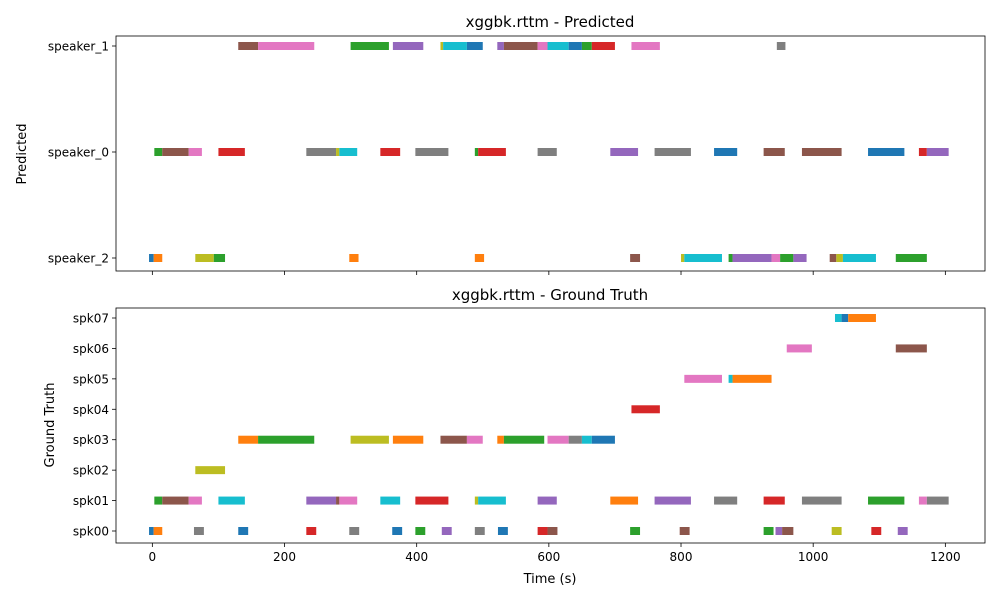 The height and width of the screenshot is (600, 1000). What do you see at coordinates (91, 532) in the screenshot?
I see `y-tick-label: spk00` at bounding box center [91, 532].